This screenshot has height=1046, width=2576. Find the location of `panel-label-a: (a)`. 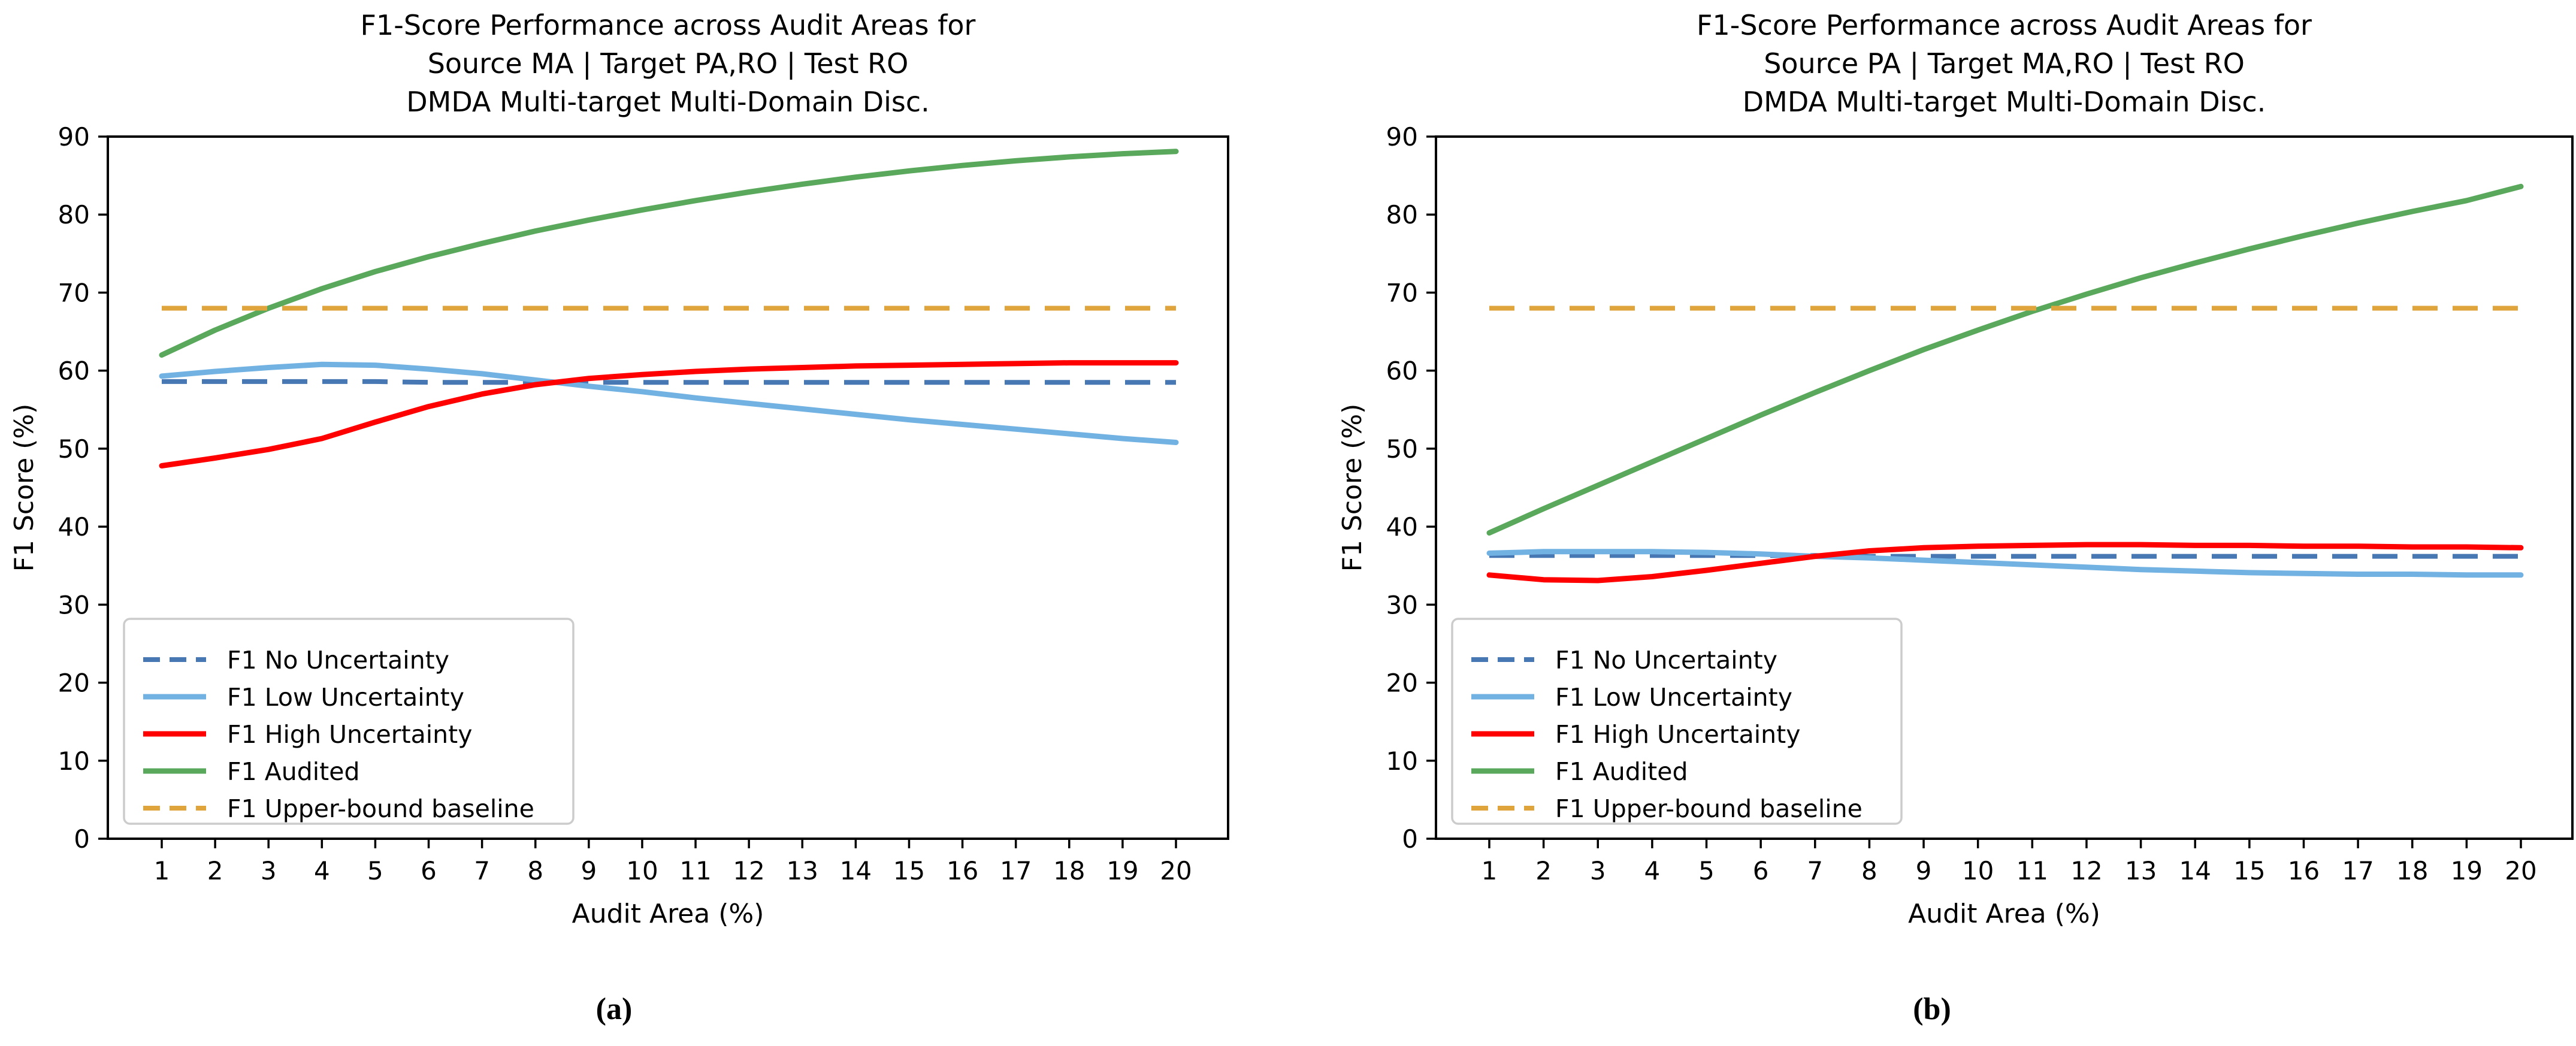

panel-label-a: (a) is located at coordinates (614, 1009).